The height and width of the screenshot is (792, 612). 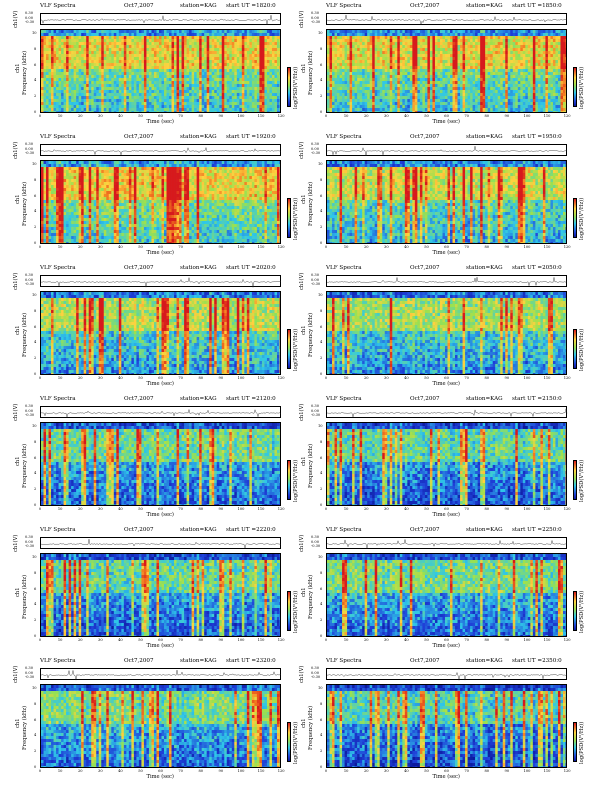 What do you see at coordinates (200, 771) in the screenshot?
I see `x-tick-label: 80` at bounding box center [200, 771].